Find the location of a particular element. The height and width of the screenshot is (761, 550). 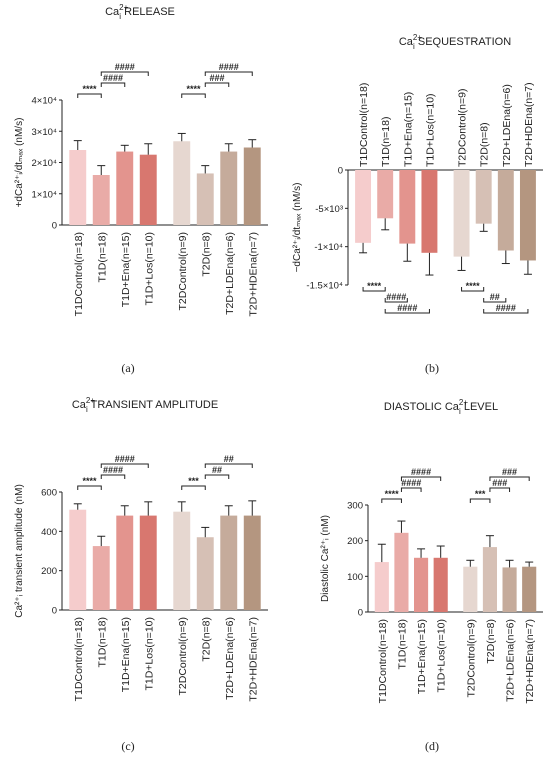

chart-title: Ca2+ i TRANSIENT AMPLITUDE is located at coordinates (145, 405).